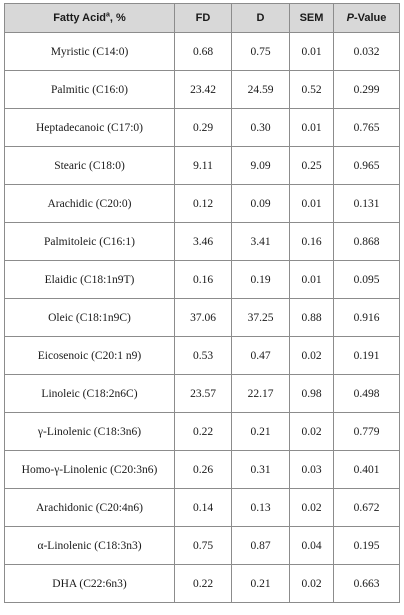  I want to click on fd-value-cell: 3.46, so click(203, 241).